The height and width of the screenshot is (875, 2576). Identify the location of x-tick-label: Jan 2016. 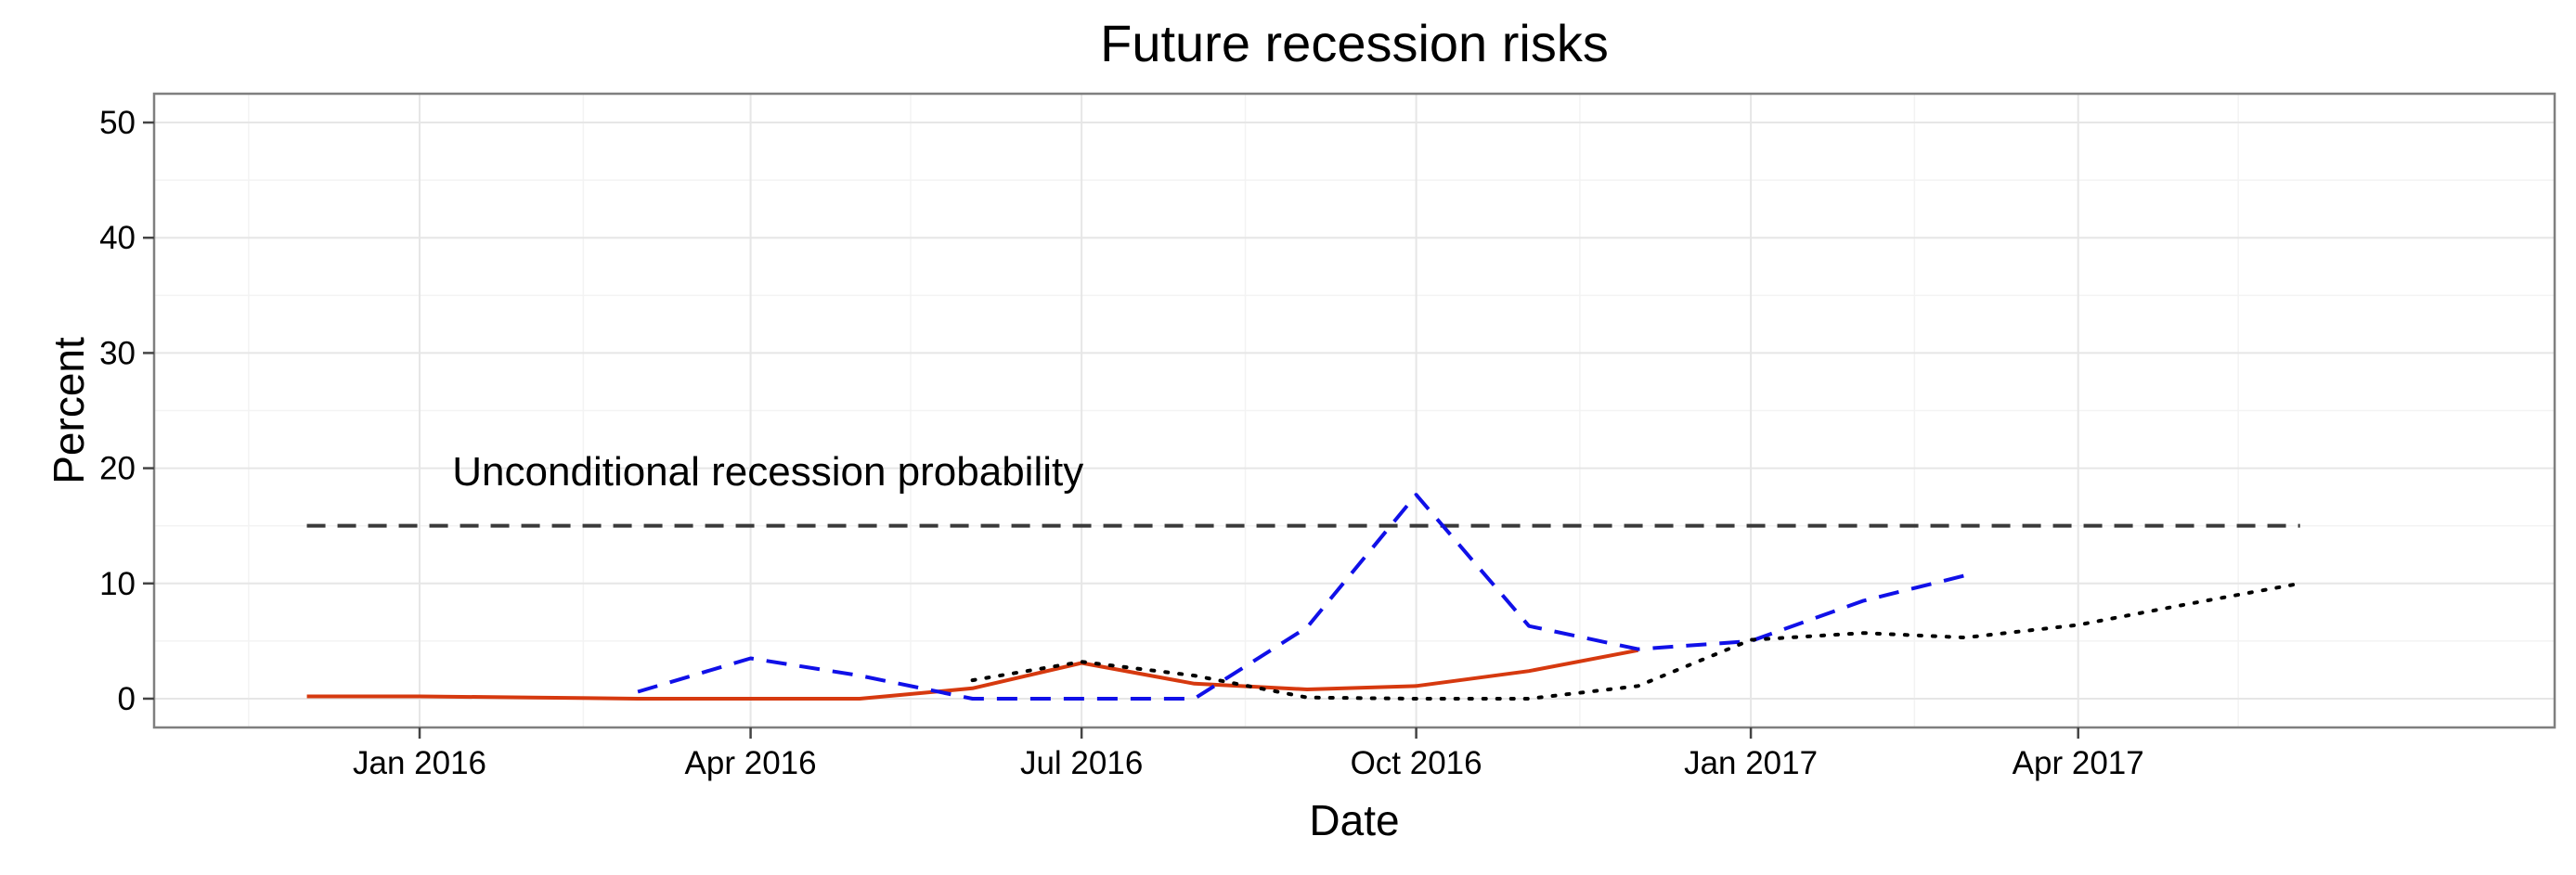
(419, 763).